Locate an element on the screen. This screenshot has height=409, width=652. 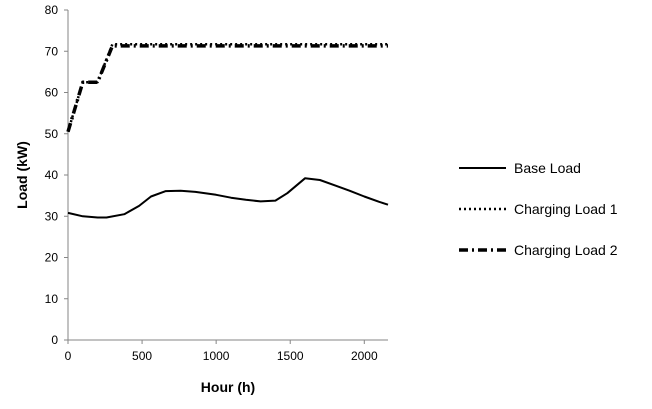
x-tick-label: 2000 is located at coordinates (364, 356).